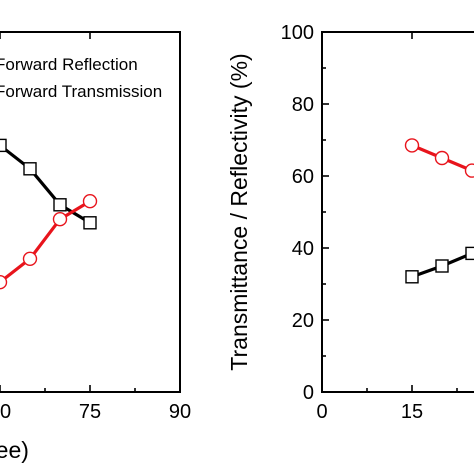 Image resolution: width=474 pixels, height=474 pixels. What do you see at coordinates (303, 105) in the screenshot?
I see `y-tick-label: 80` at bounding box center [303, 105].